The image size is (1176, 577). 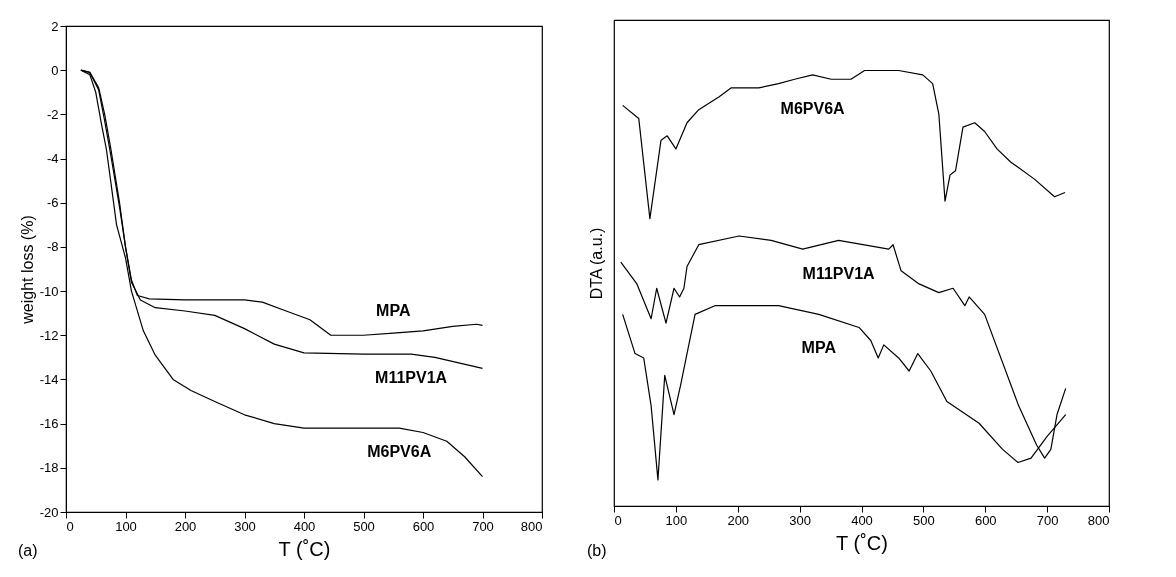 I want to click on text: (a), so click(x=28, y=551).